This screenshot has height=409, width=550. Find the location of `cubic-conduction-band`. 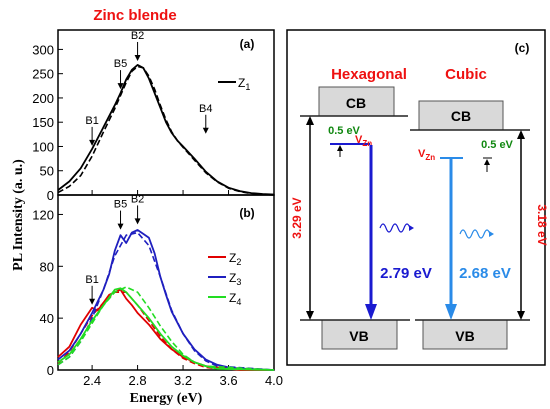

cubic-conduction-band is located at coordinates (461, 115).